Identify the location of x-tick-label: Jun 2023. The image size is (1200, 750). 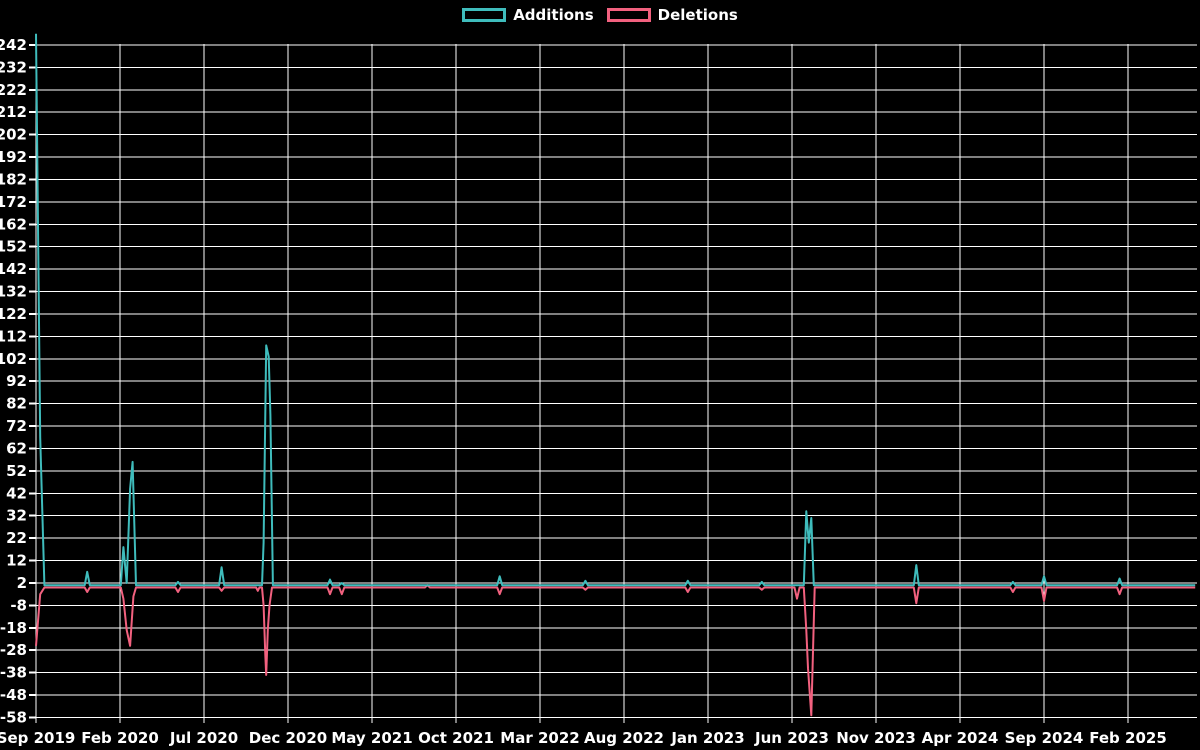
(791, 738).